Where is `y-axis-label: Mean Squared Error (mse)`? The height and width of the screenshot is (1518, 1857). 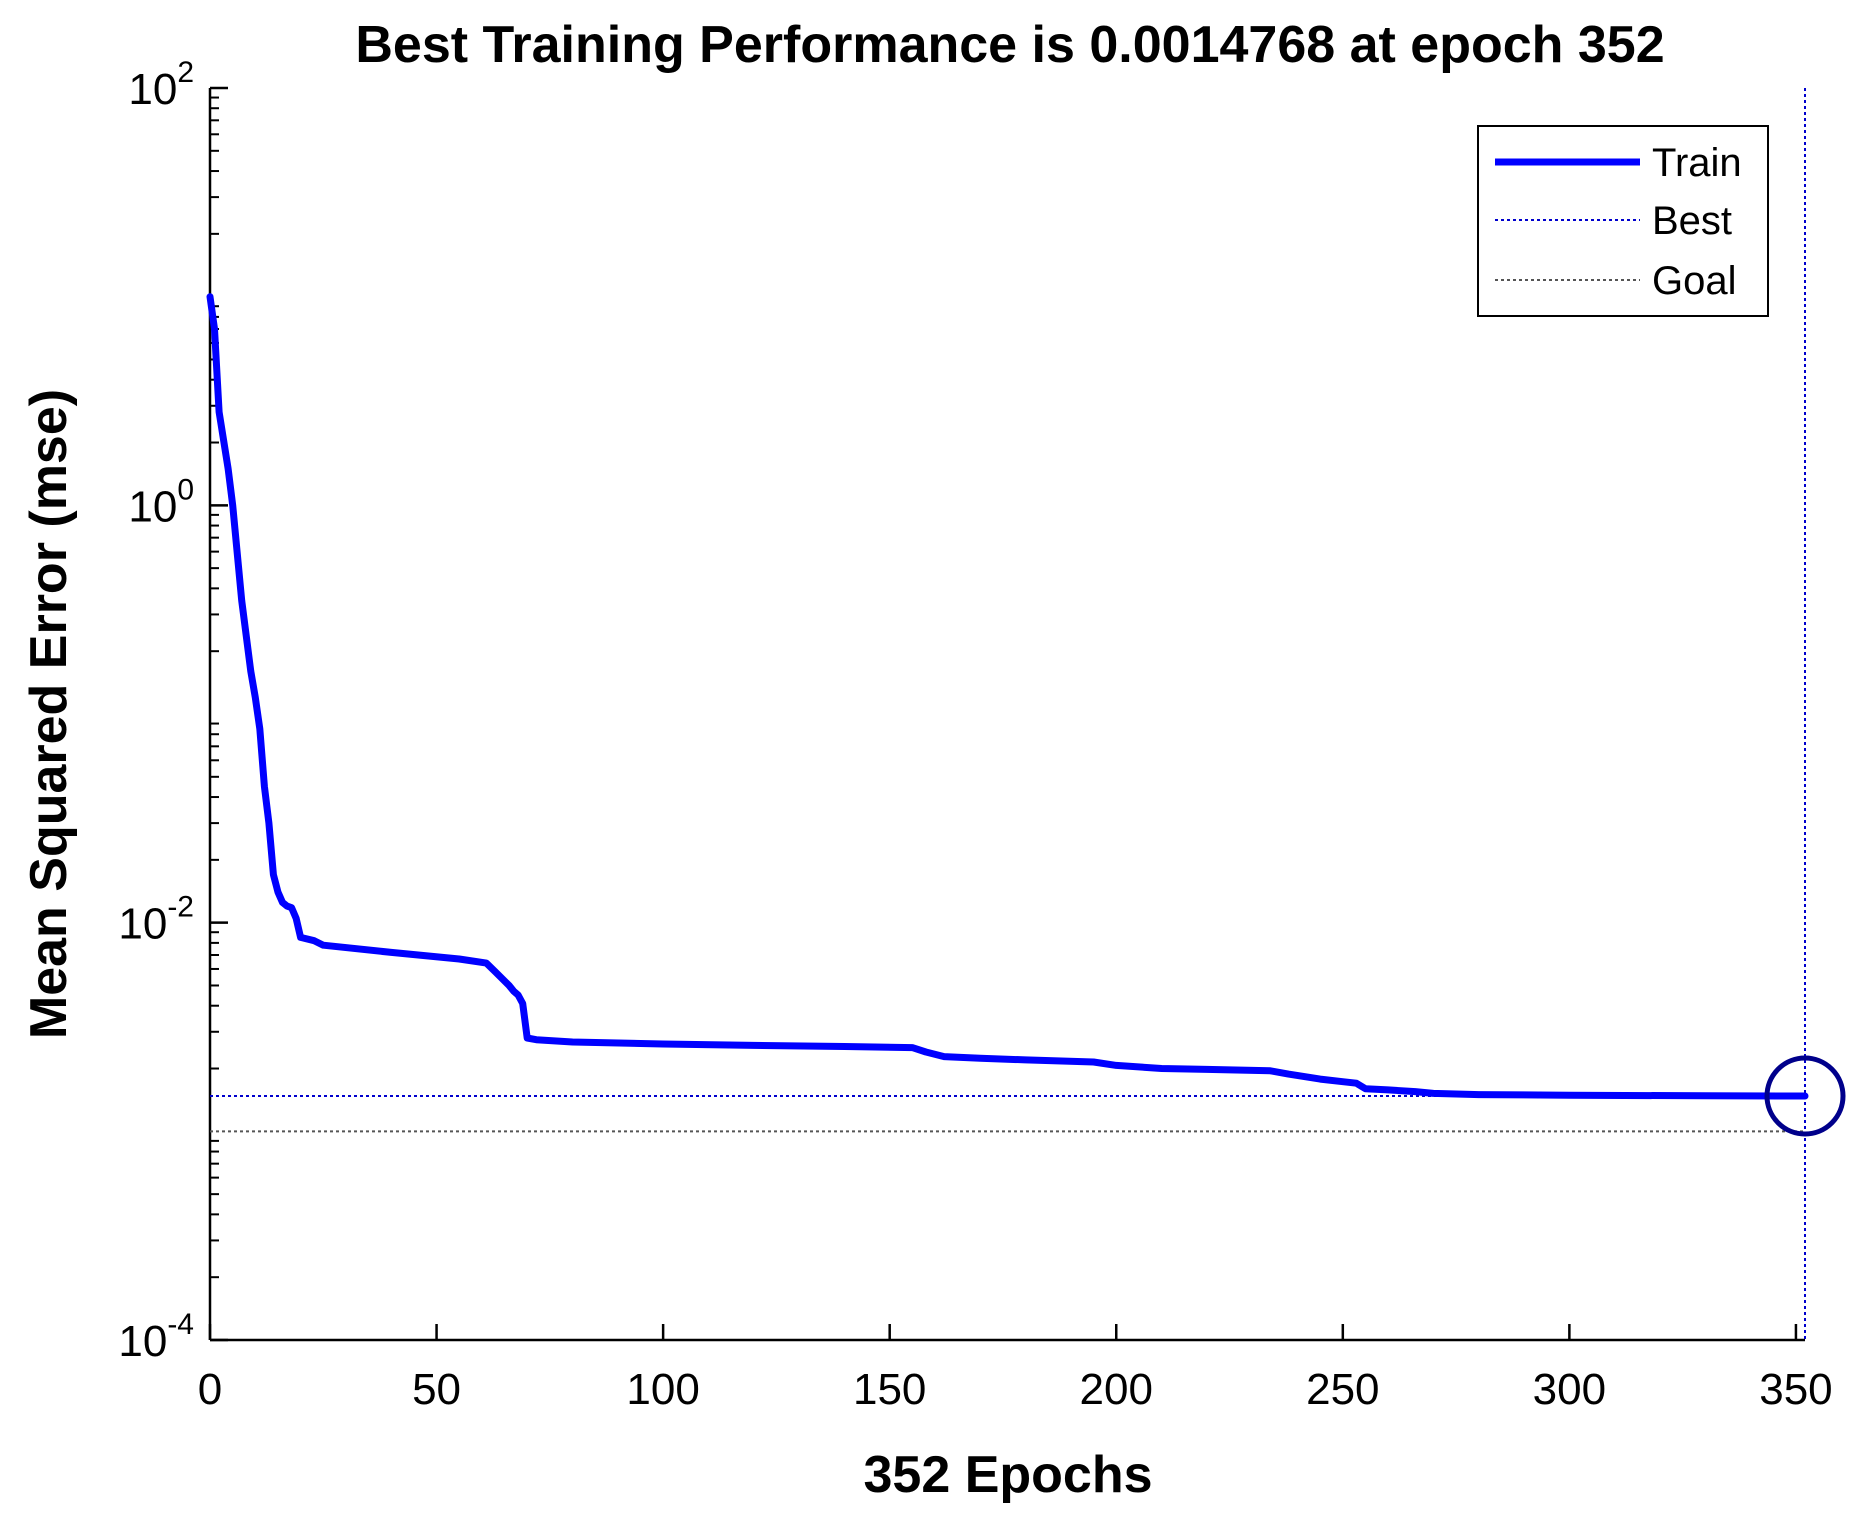 y-axis-label: Mean Squared Error (mse) is located at coordinates (49, 714).